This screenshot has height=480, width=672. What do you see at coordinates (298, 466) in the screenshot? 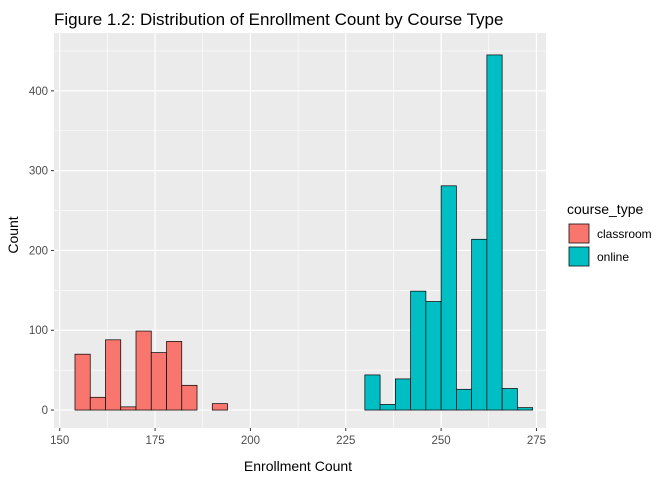
I see `x-axis-title: Enrollment Count` at bounding box center [298, 466].